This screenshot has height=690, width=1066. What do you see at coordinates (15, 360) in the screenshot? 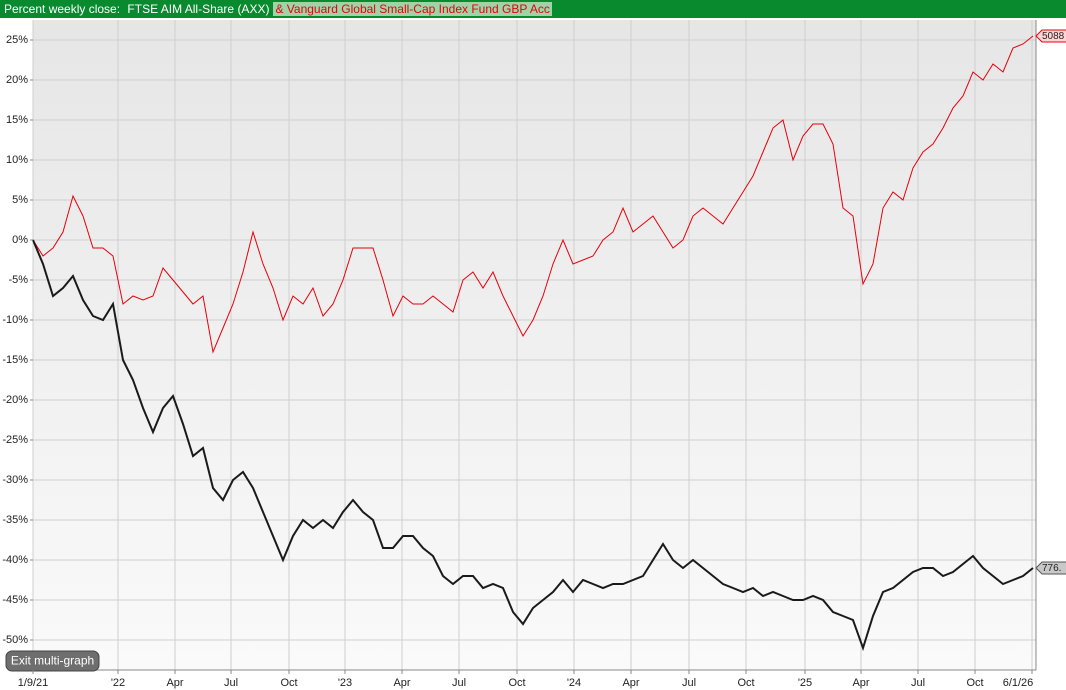
I see `y-tick-label: -15%` at bounding box center [15, 360].